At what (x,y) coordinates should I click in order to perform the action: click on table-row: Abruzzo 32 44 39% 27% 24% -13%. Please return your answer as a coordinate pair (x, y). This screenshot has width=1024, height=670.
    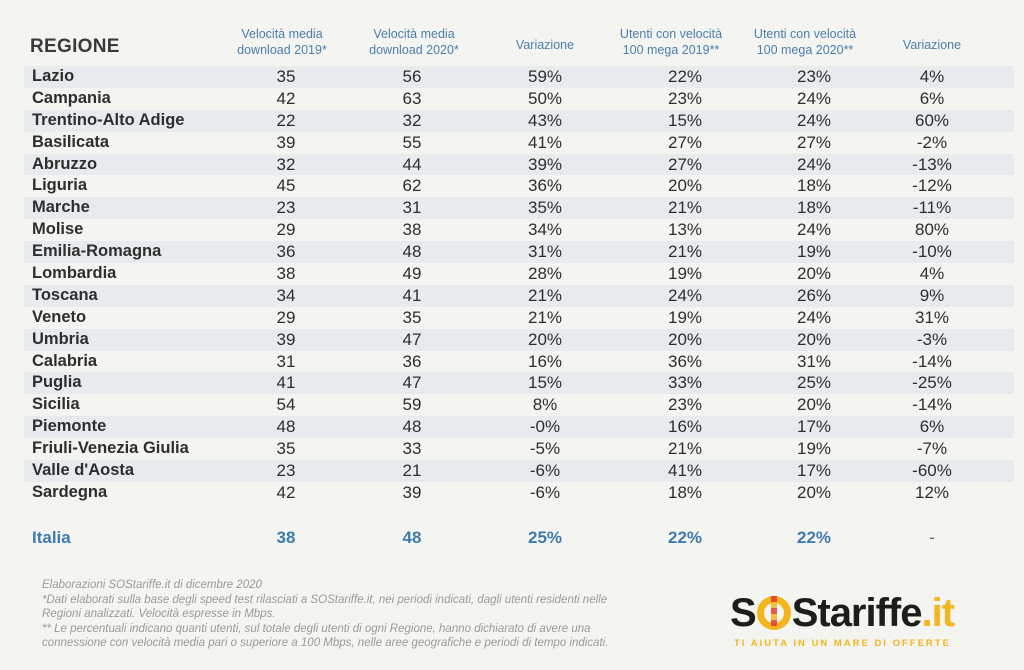
    Looking at the image, I should click on (519, 164).